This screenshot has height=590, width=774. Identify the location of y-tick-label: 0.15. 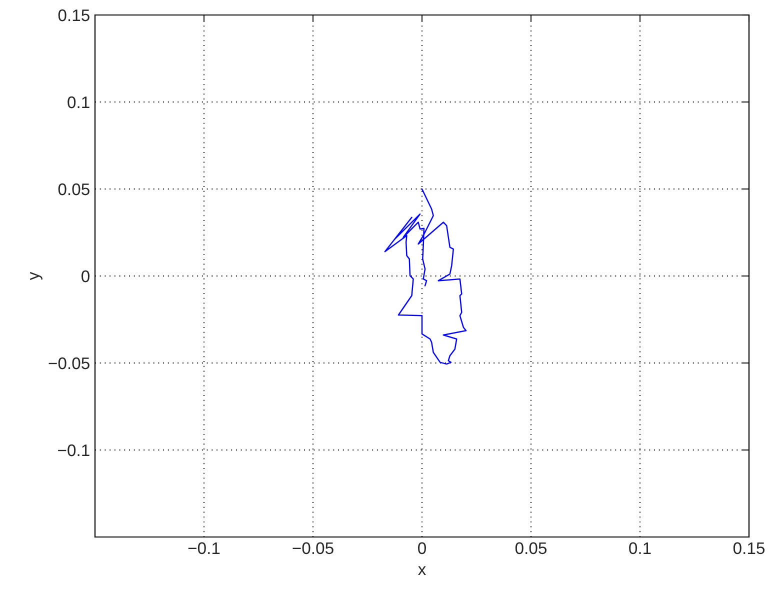
(74, 15).